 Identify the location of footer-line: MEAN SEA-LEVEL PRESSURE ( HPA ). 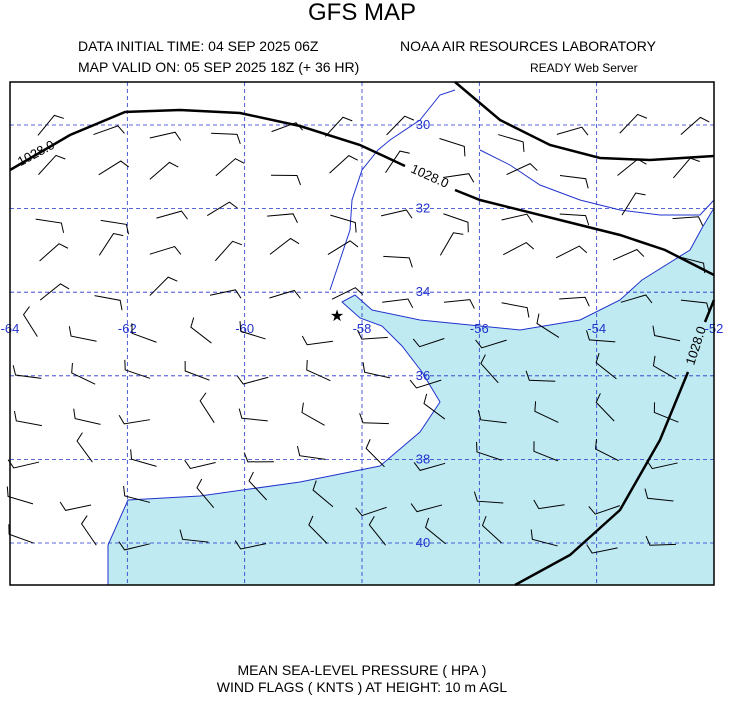
(362, 670).